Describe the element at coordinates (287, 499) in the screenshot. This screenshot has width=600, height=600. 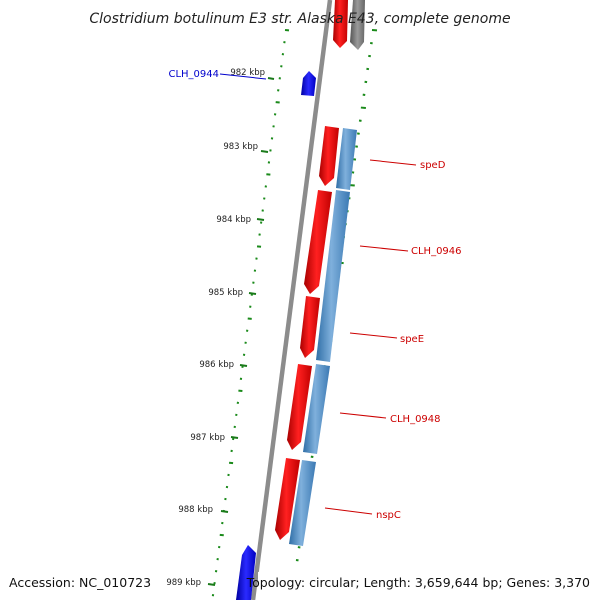
I see `cds-feature-nspc` at that location.